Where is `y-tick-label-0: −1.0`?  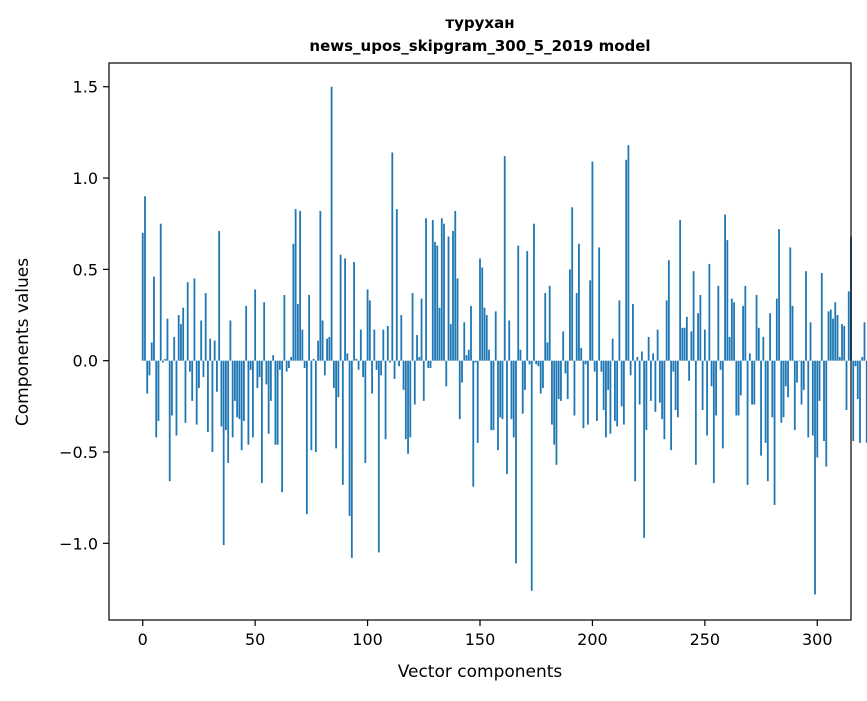 y-tick-label-0: −1.0 is located at coordinates (78, 543).